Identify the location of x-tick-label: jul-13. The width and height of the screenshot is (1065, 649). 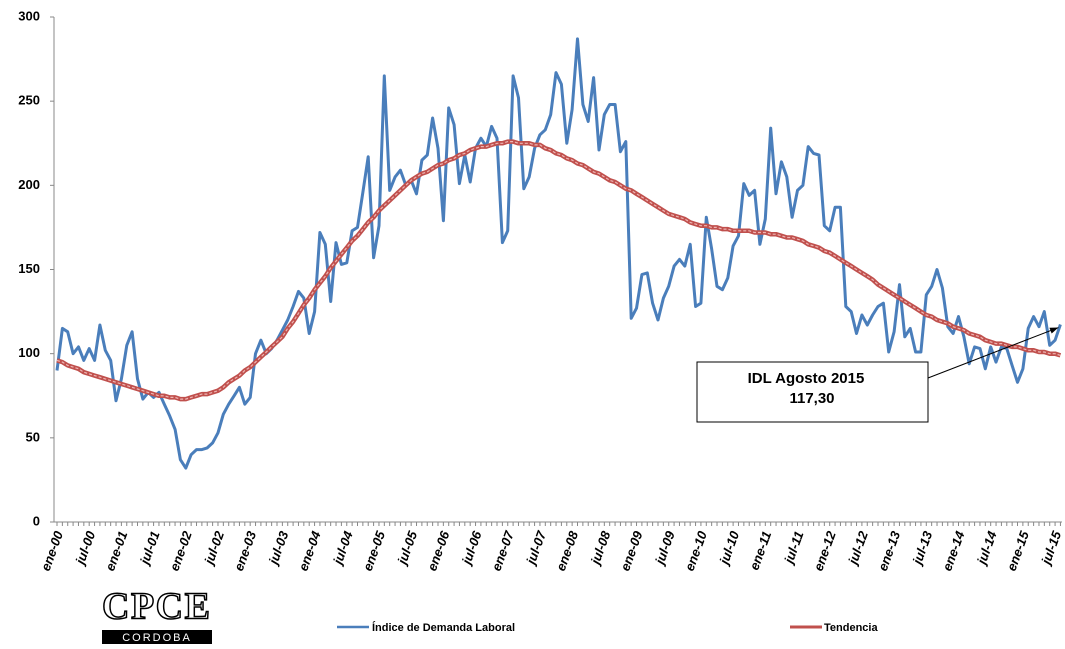
(922, 548).